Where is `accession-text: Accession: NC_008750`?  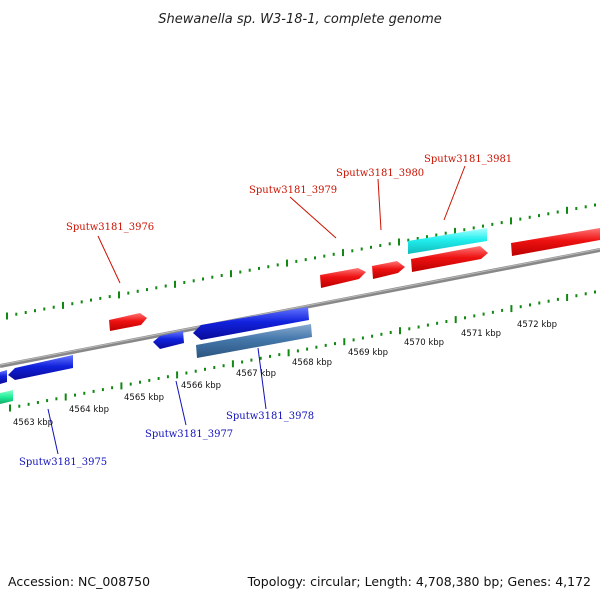 accession-text: Accession: NC_008750 is located at coordinates (79, 581).